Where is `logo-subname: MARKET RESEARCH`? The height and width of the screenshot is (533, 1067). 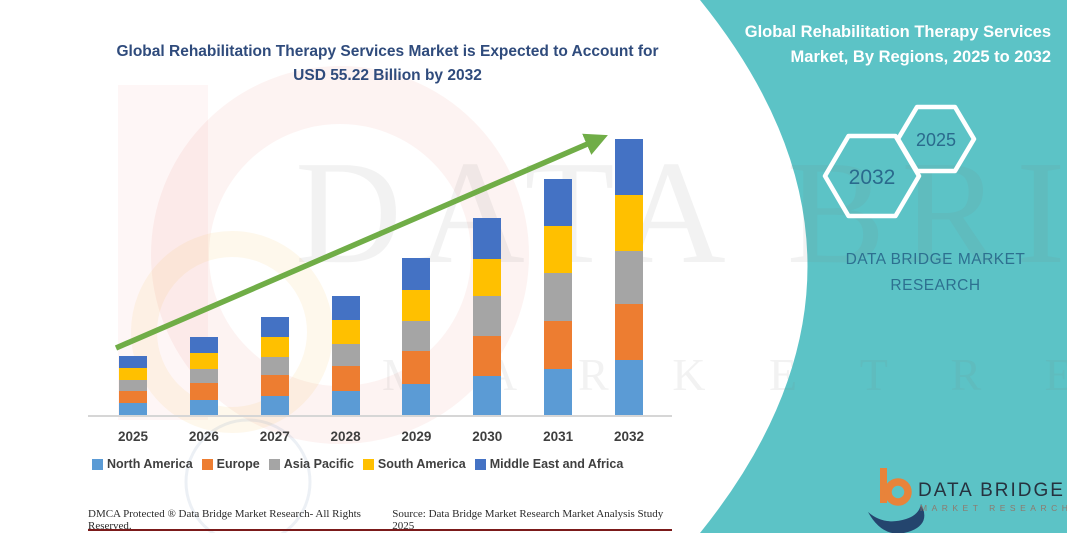 logo-subname: MARKET RESEARCH is located at coordinates (993, 508).